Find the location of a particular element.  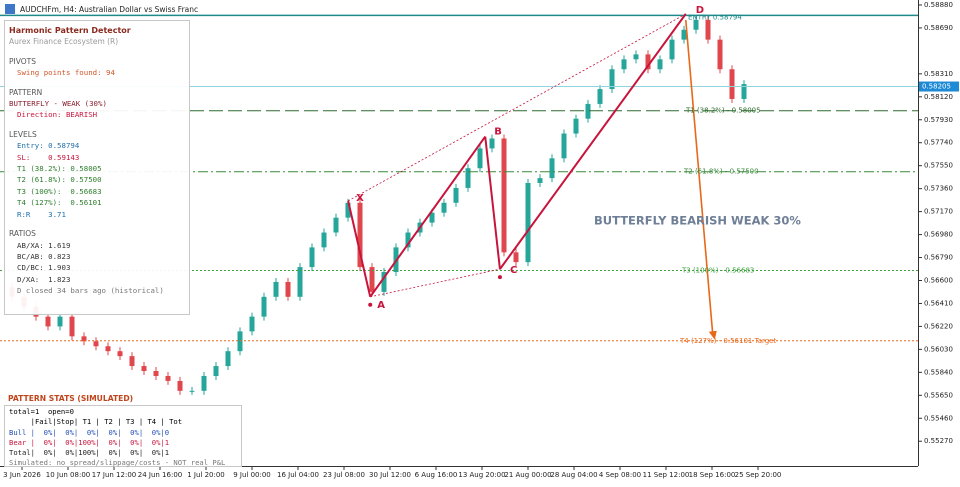

projection-arrow is located at coordinates (699, 177).